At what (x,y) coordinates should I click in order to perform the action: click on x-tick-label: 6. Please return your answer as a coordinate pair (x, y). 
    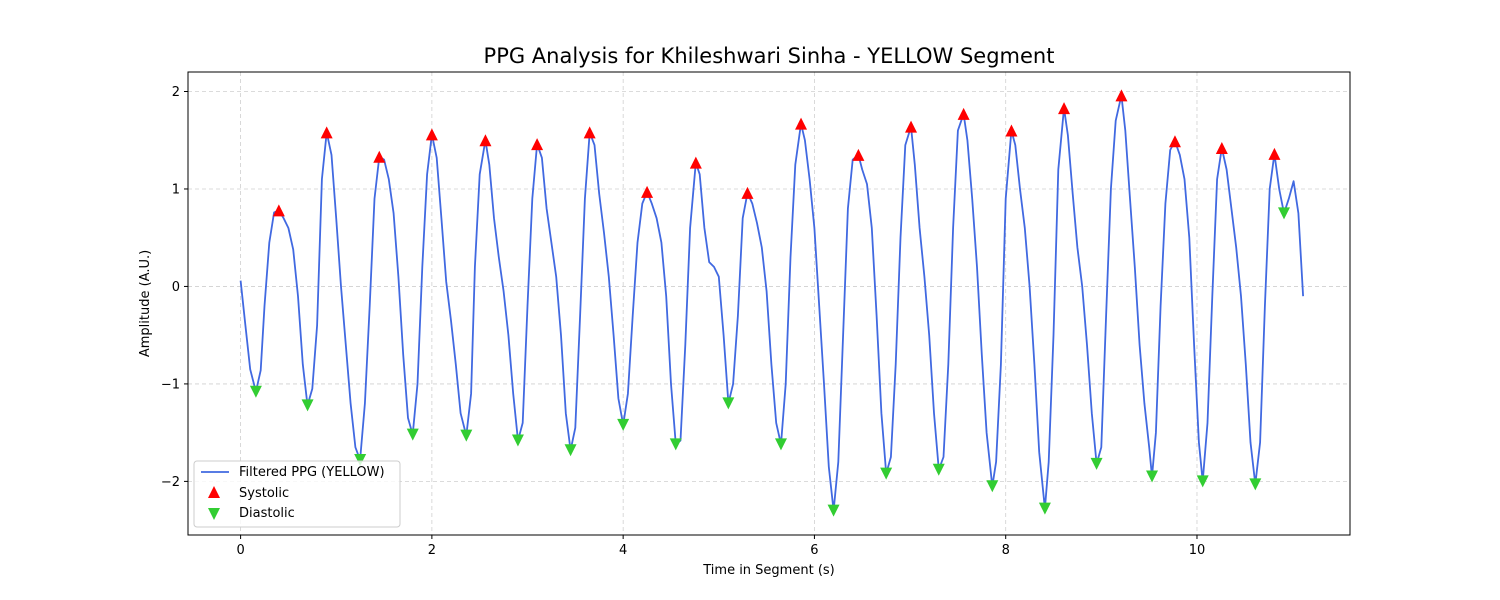
    Looking at the image, I should click on (814, 550).